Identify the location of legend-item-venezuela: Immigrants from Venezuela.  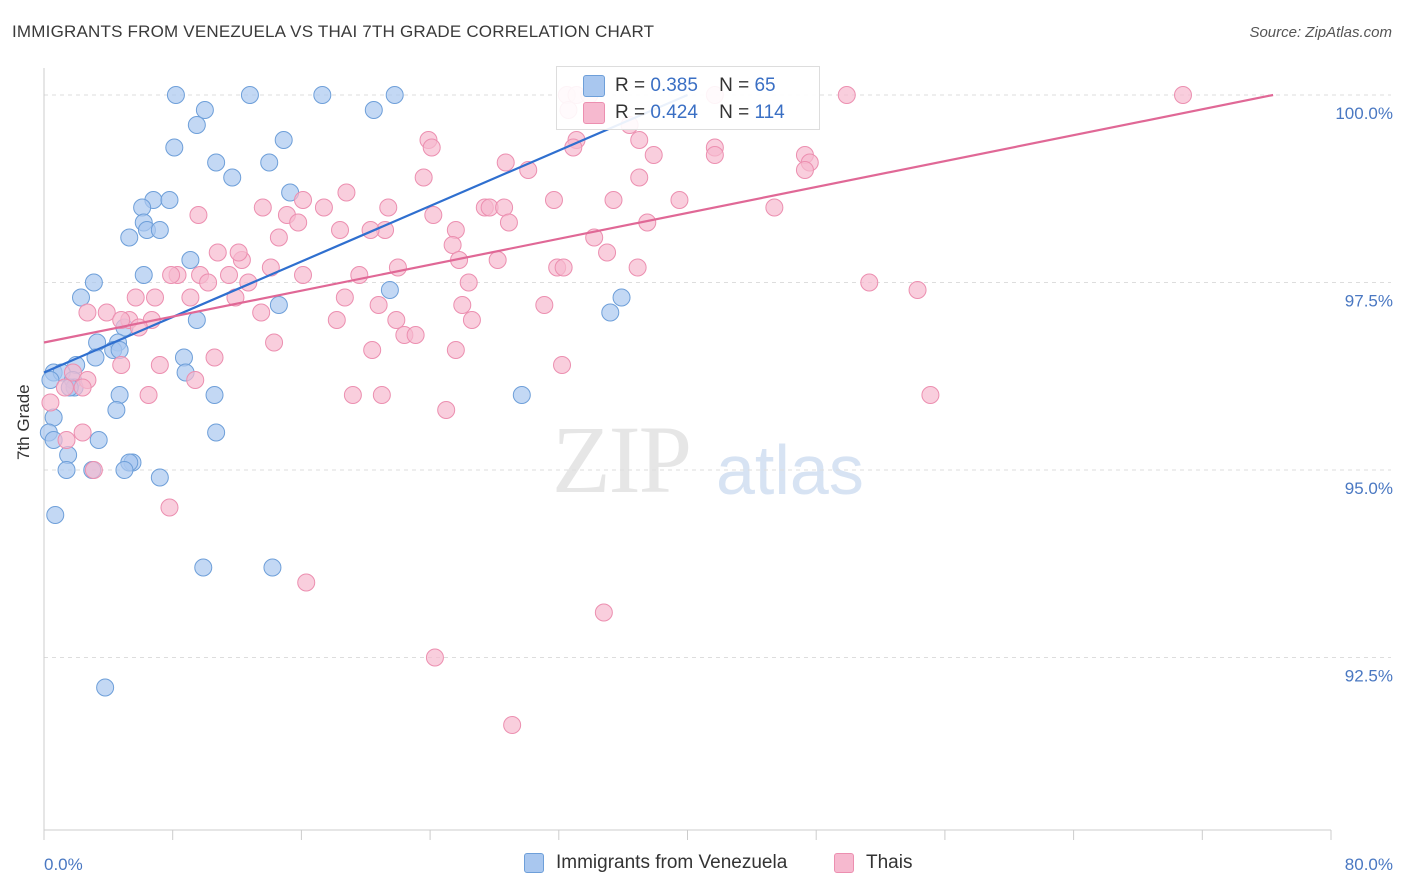
(655, 863).